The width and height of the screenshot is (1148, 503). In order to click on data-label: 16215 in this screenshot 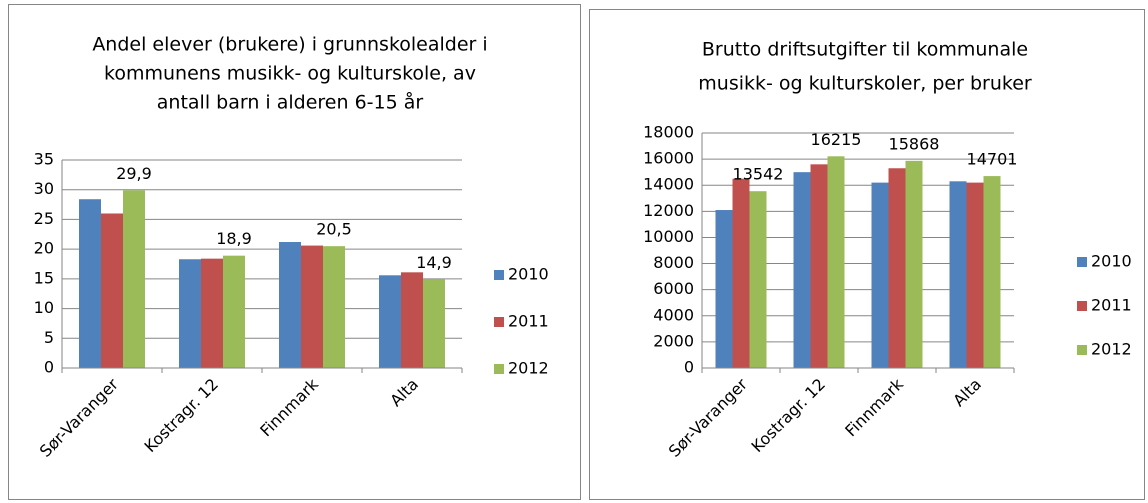, I will do `click(836, 139)`.